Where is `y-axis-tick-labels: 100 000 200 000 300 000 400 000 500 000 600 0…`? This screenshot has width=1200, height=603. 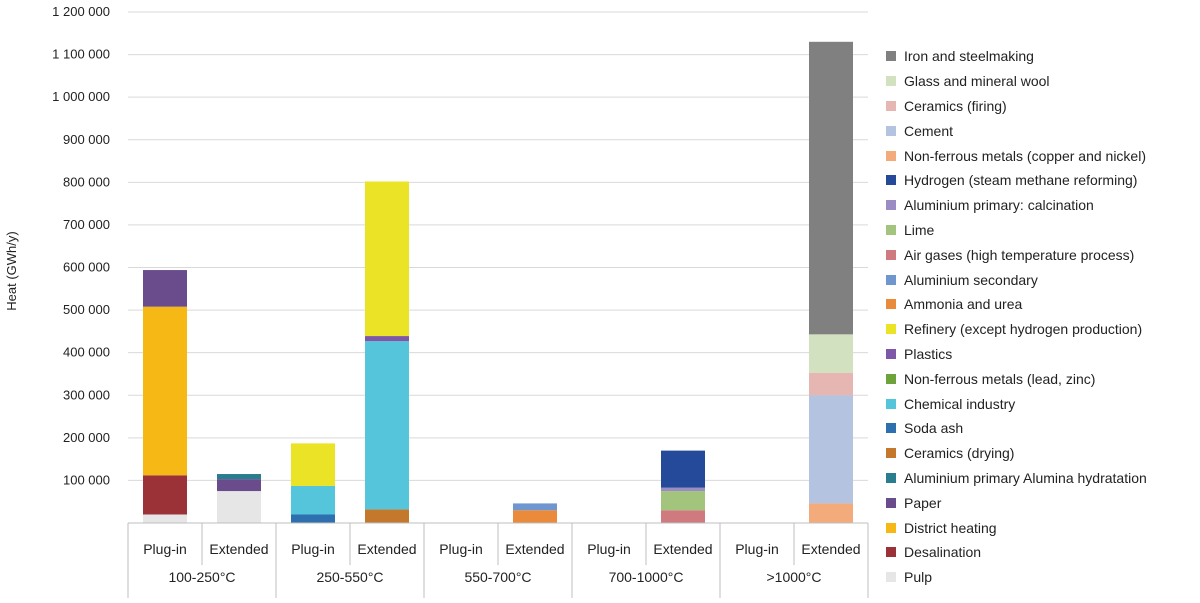
y-axis-tick-labels: 100 000 200 000 300 000 400 000 500 000 600 0… is located at coordinates (81, 245).